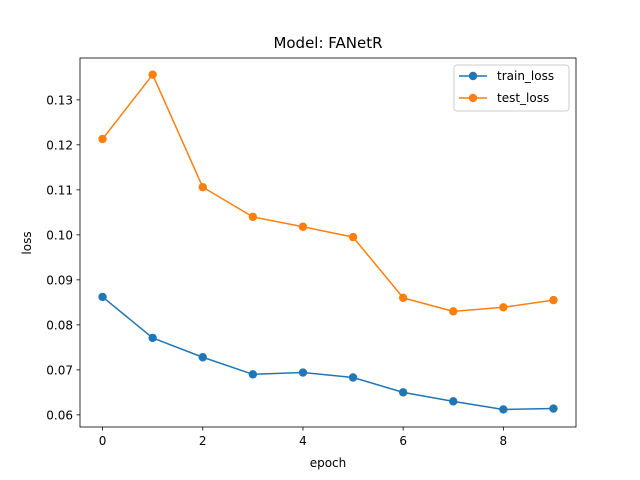  Describe the element at coordinates (473, 98) in the screenshot. I see `legend-marker-test-loss` at that location.